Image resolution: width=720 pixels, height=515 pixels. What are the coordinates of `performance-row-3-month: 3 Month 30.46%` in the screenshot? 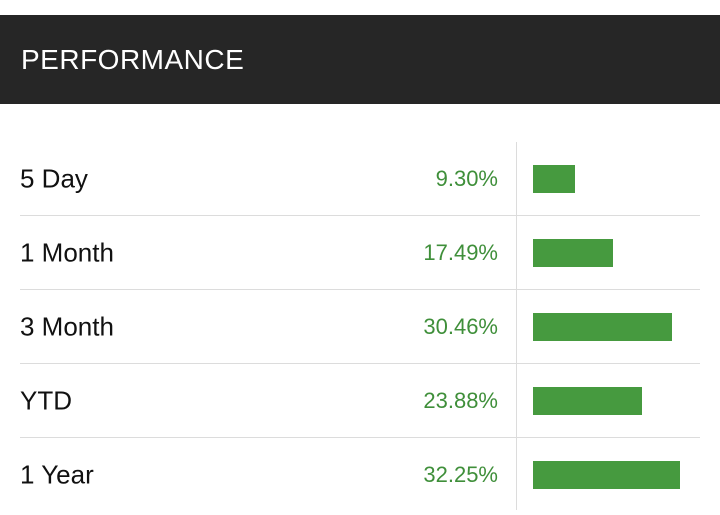 It's located at (360, 327).